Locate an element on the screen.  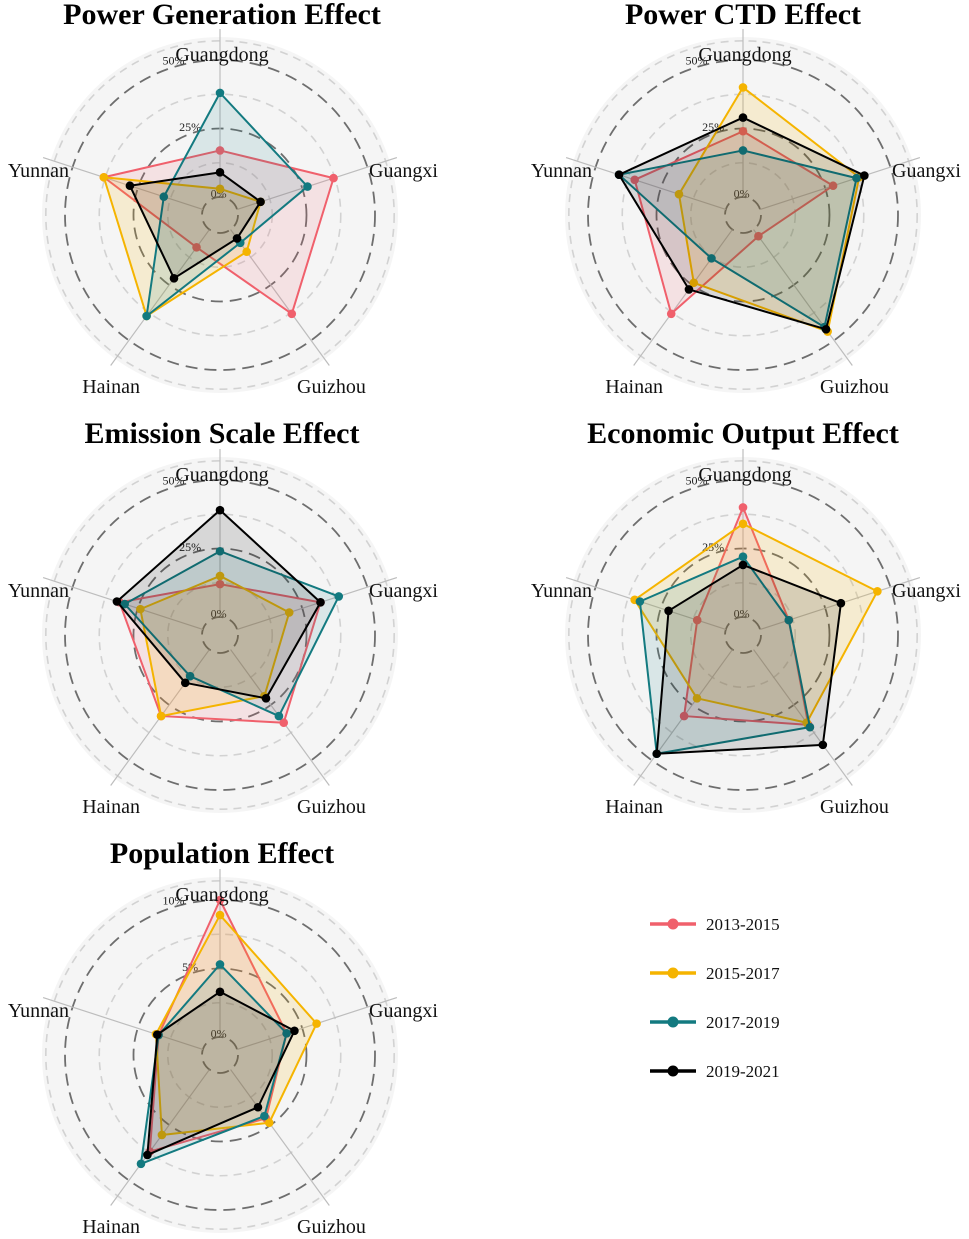
tick-label: 10% is located at coordinates (174, 901).